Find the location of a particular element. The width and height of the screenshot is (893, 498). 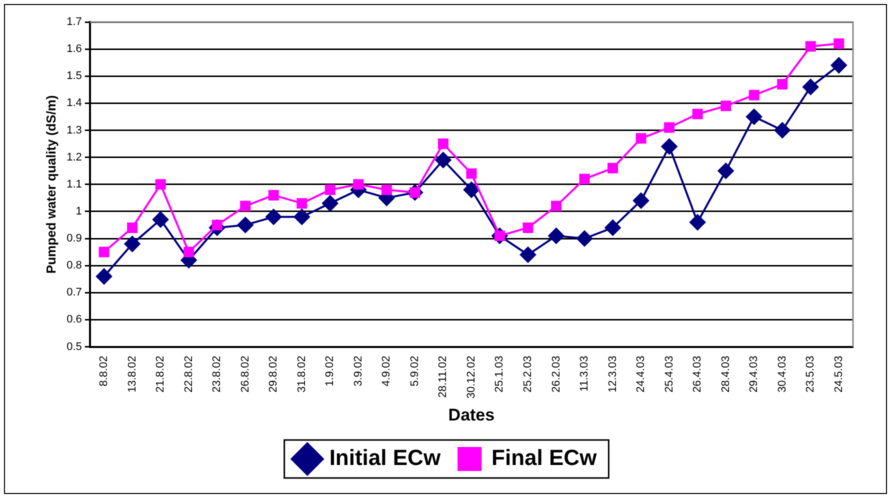

y-tick-label: 1.5 is located at coordinates (74, 76).